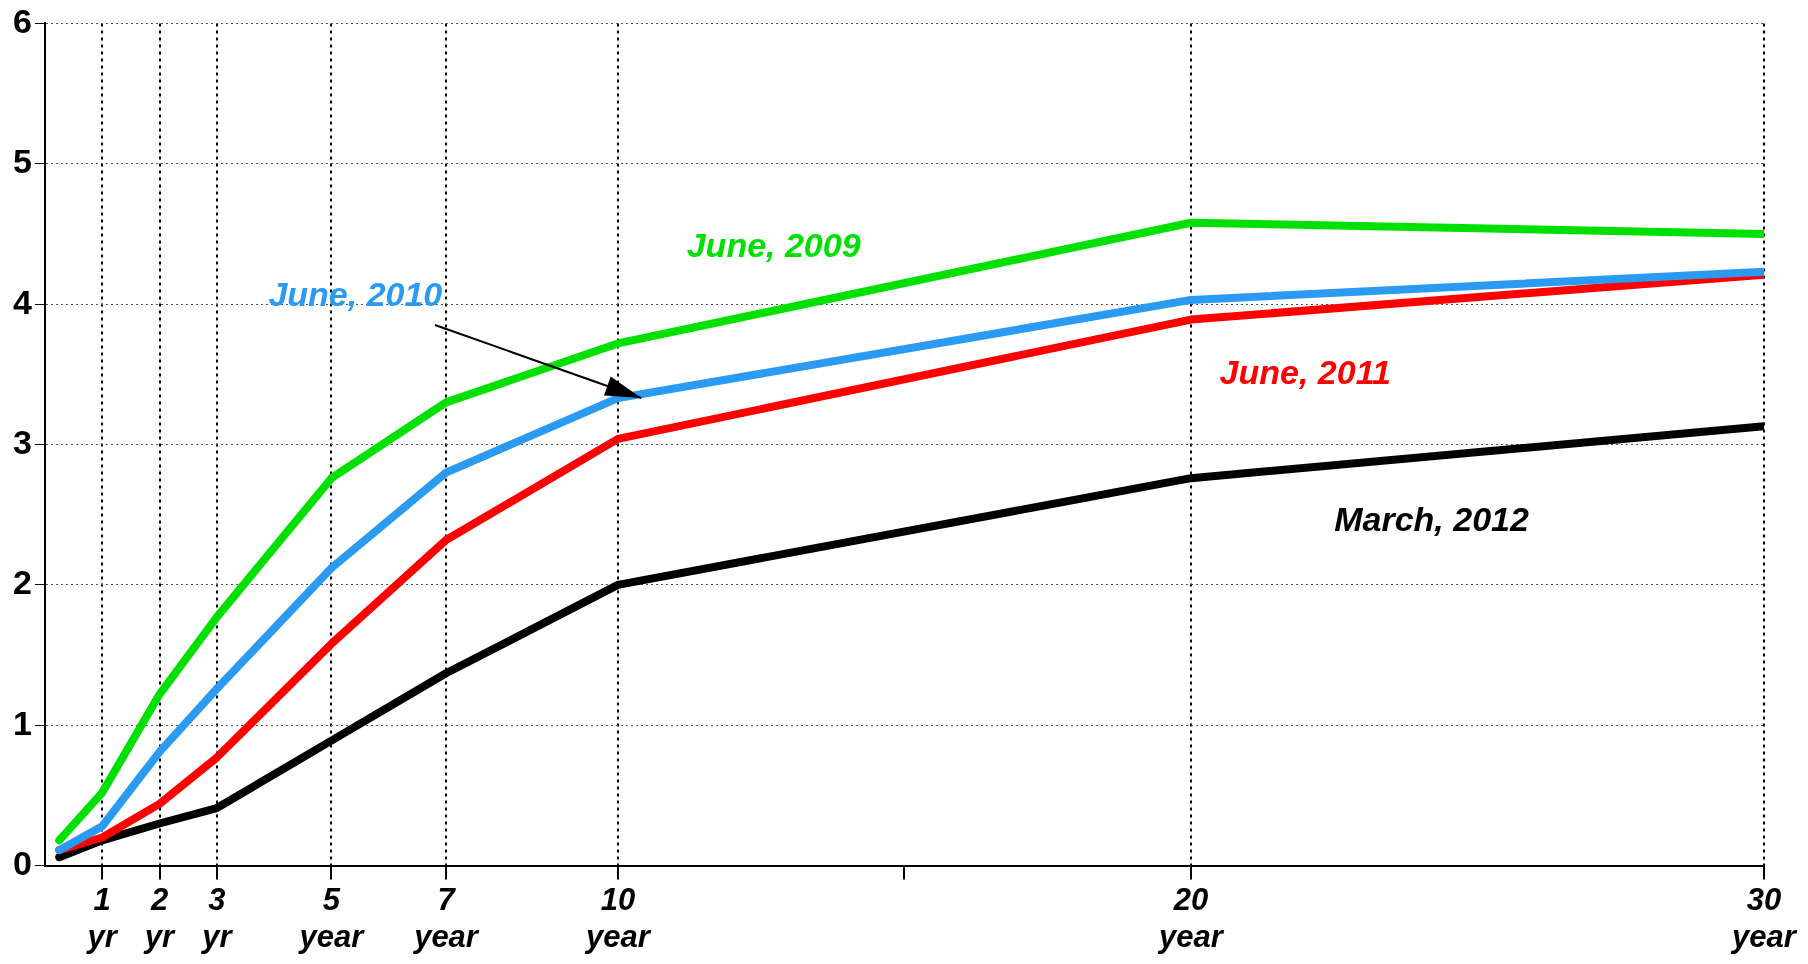  I want to click on series-label: June, 2011, so click(1305, 371).